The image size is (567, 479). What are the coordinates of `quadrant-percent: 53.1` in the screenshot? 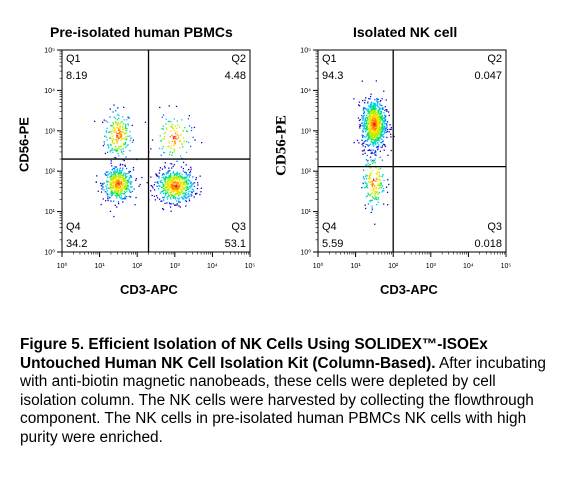 It's located at (235, 244).